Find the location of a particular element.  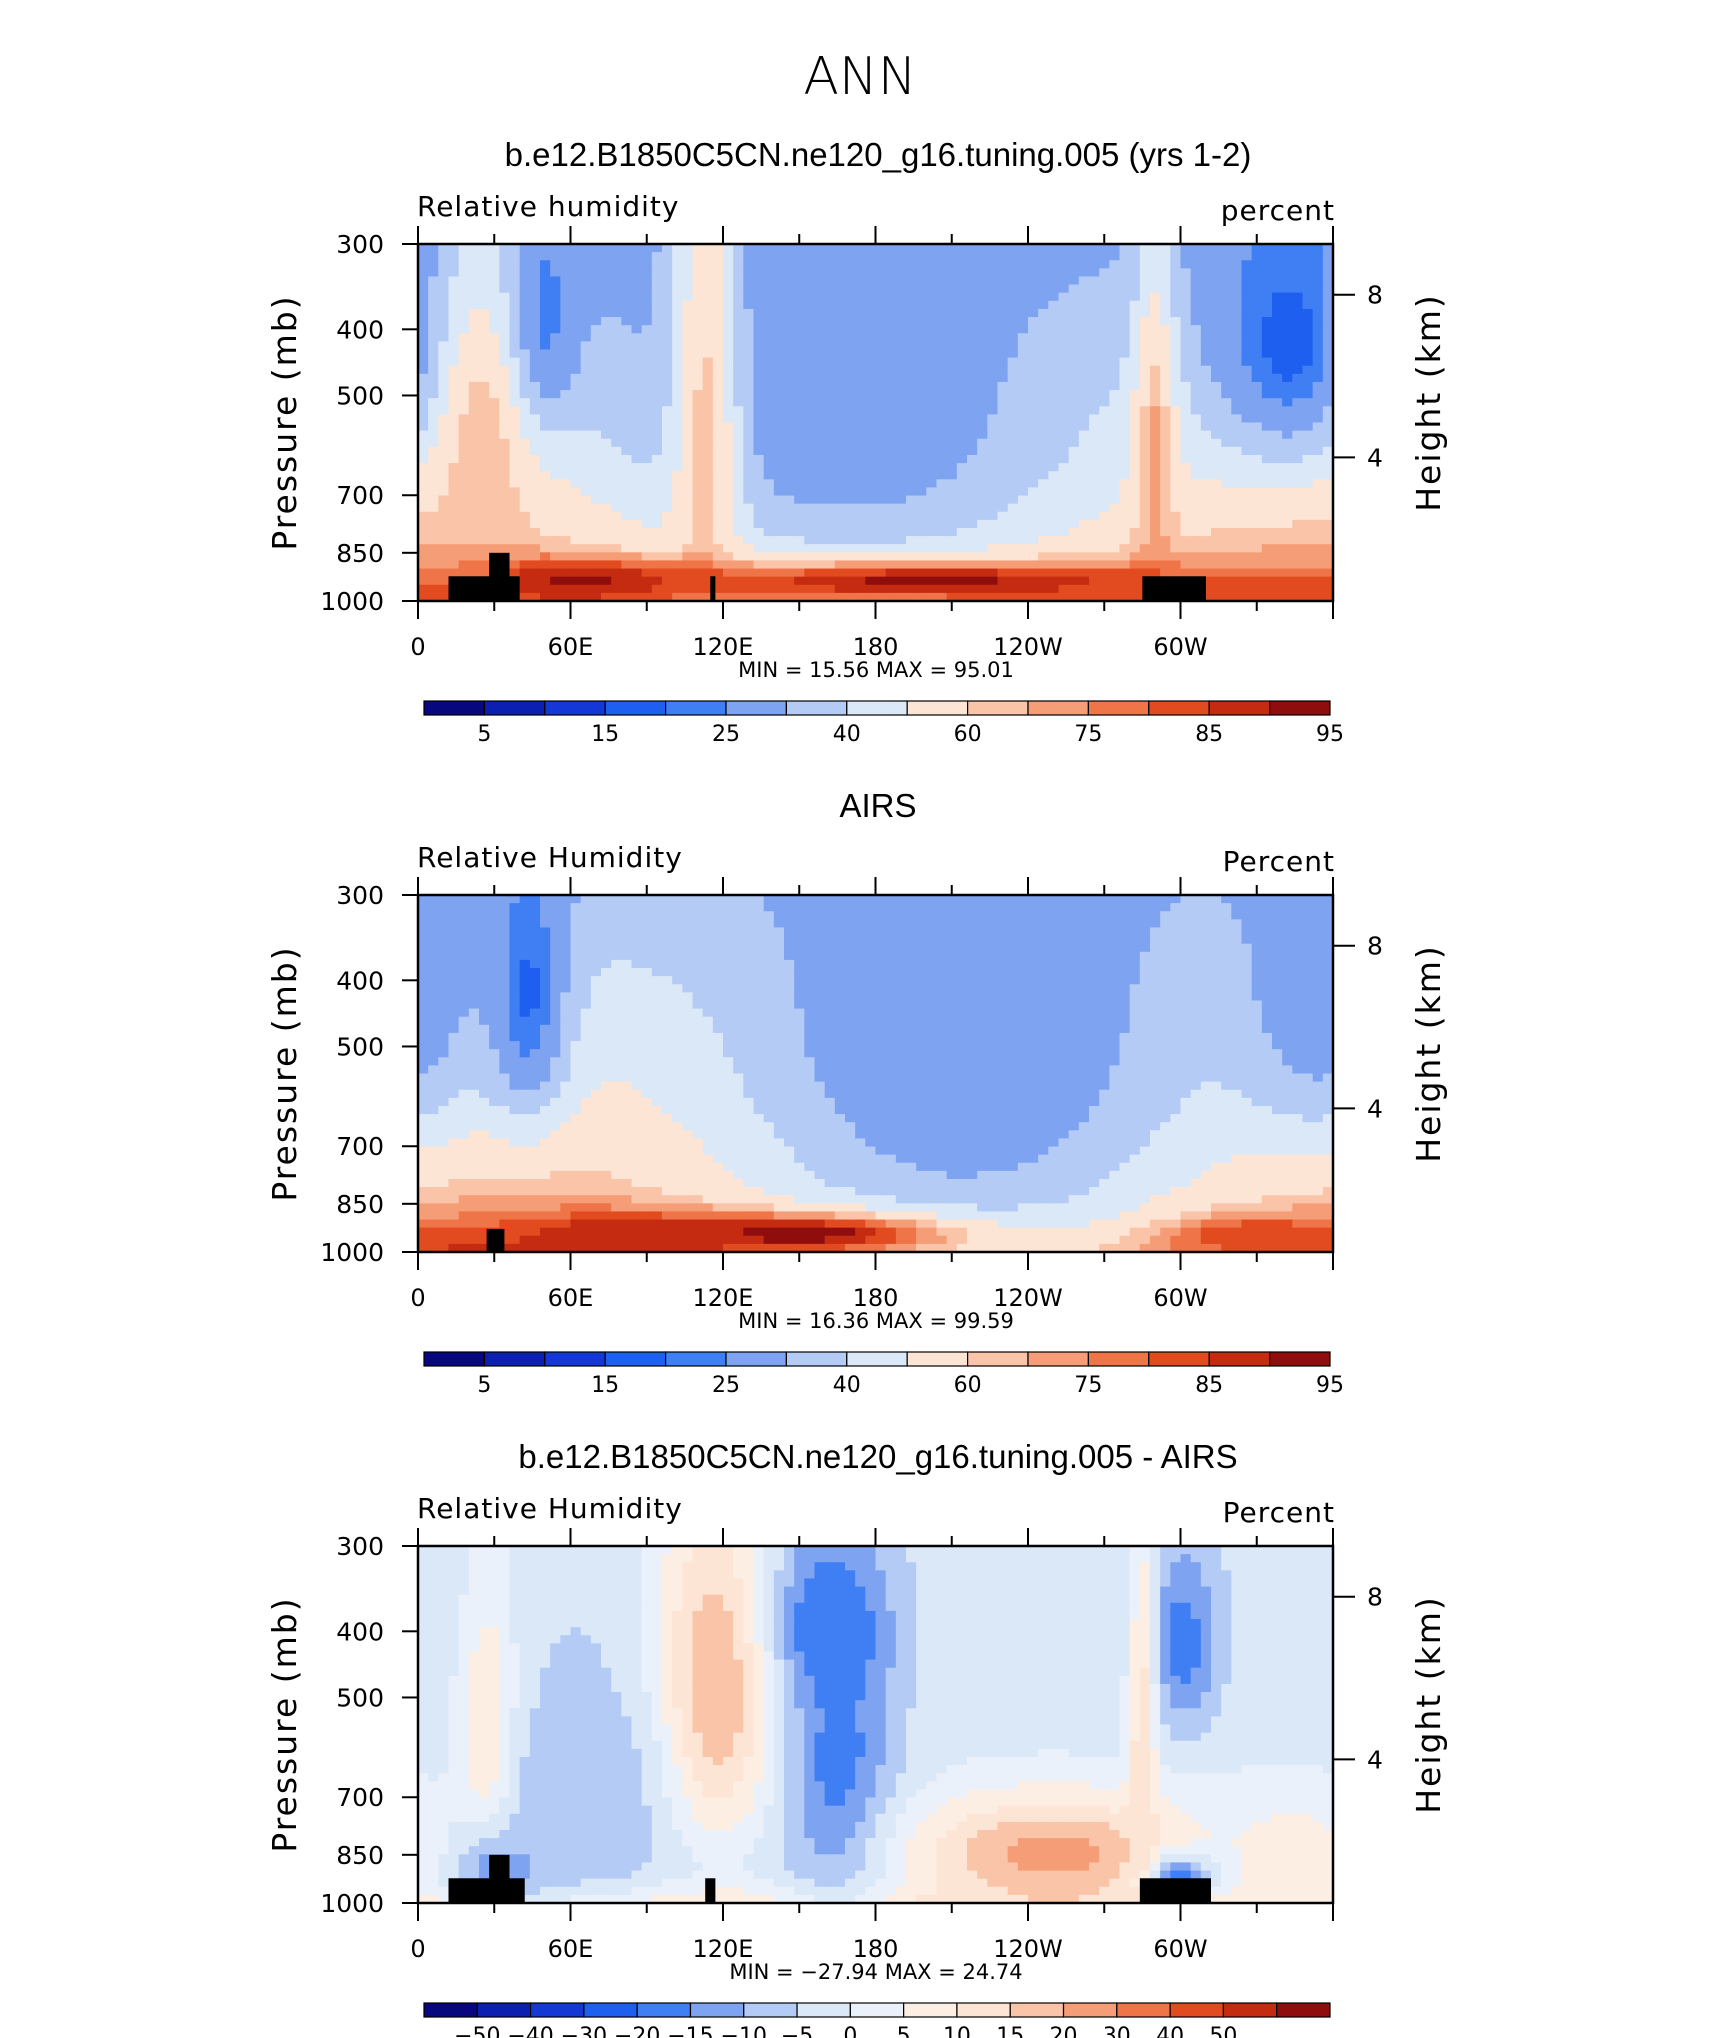

y2-axis-label: Height (km) is located at coordinates (1428, 402).